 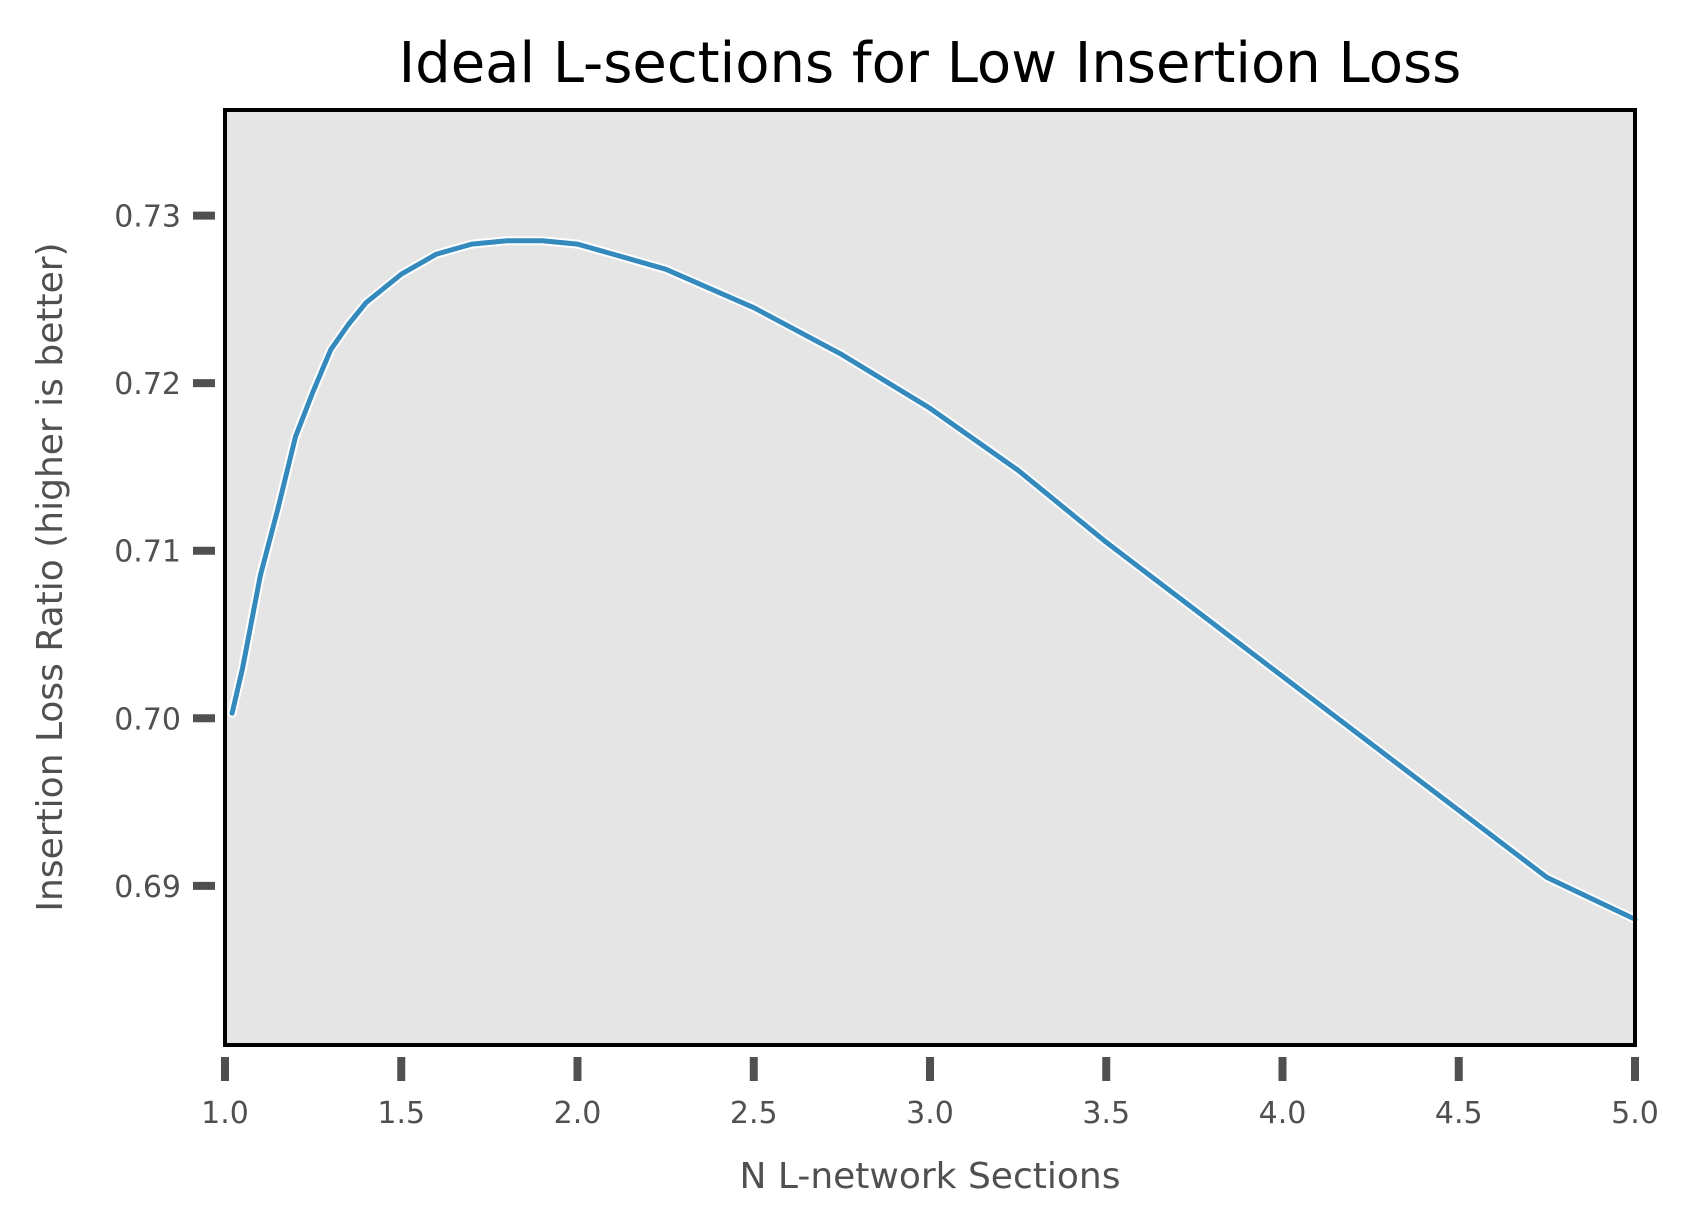 What do you see at coordinates (578, 1113) in the screenshot?
I see `x-tick-label: 2.0` at bounding box center [578, 1113].